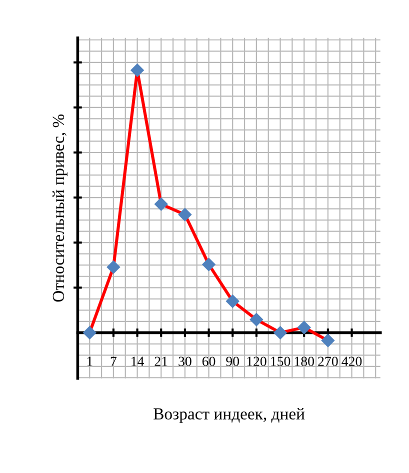  What do you see at coordinates (229, 415) in the screenshot?
I see `x-axis-title: Возраст индеек, дней` at bounding box center [229, 415].